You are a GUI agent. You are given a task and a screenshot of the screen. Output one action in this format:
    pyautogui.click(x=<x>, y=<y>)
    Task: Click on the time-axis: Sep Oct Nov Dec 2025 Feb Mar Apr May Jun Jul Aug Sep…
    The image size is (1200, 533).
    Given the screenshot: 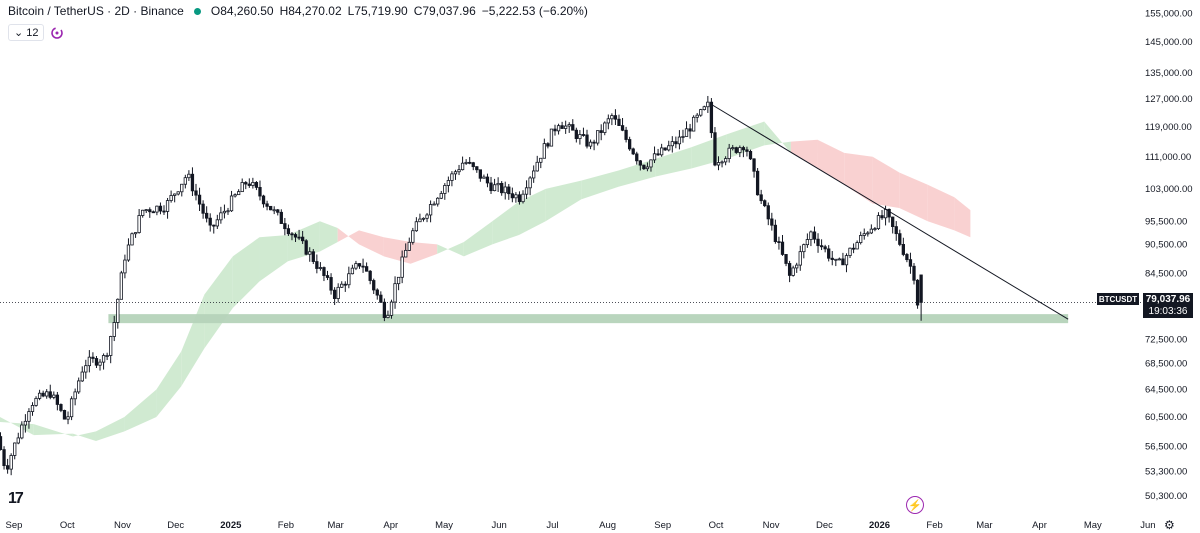 What is the action you would take?
    pyautogui.click(x=581, y=525)
    